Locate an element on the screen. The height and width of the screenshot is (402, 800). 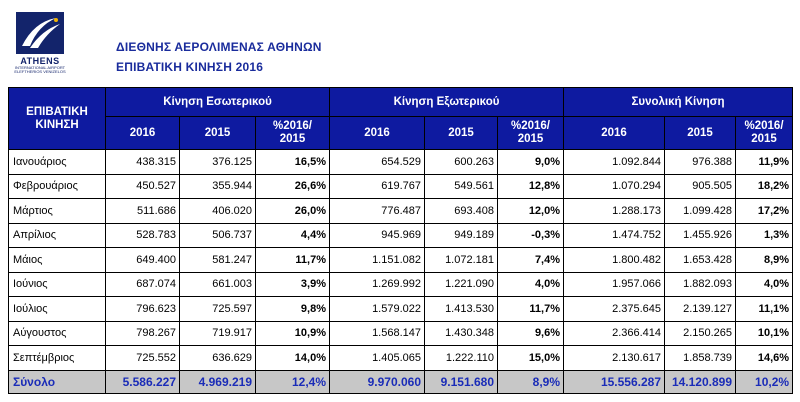
passenger-count-cell: 949.189 is located at coordinates (461, 235).